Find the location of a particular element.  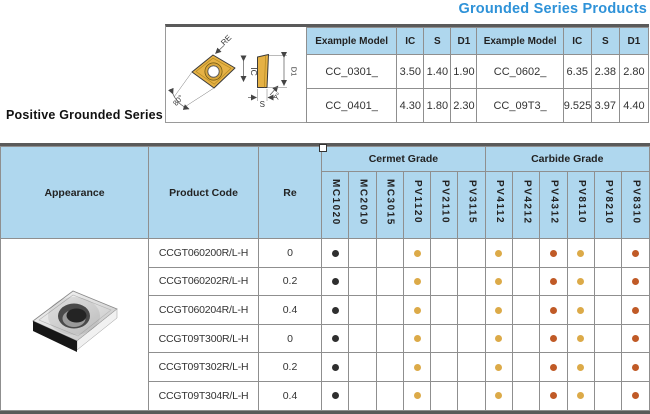

re-cell: 0 is located at coordinates (290, 338).